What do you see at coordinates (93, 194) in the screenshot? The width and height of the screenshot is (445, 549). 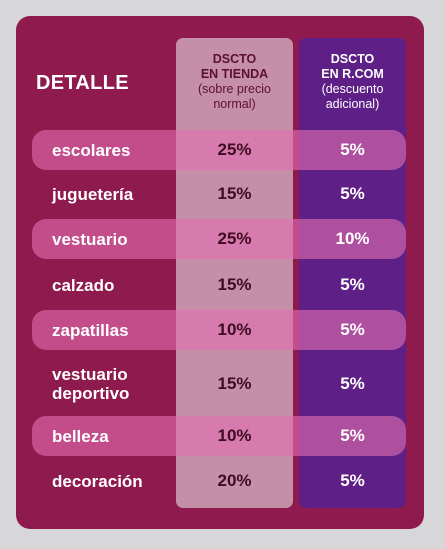 I see `row-label: juguetería` at bounding box center [93, 194].